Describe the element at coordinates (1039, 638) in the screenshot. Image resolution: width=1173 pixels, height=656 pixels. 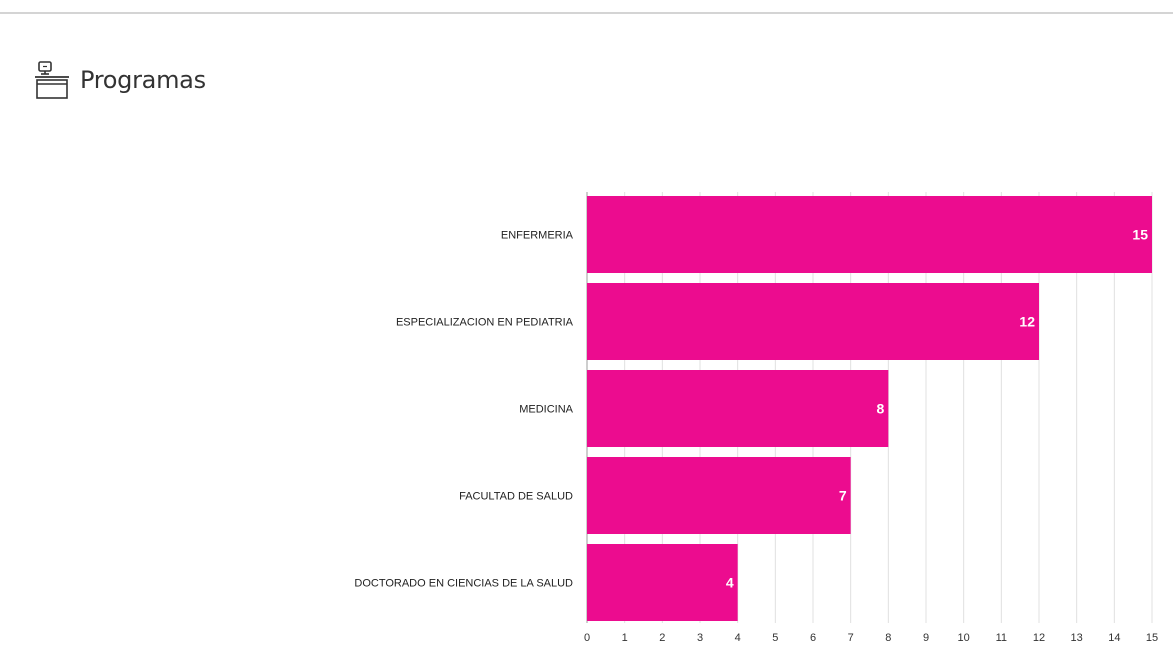
I see `x-tick-label: 12` at that location.